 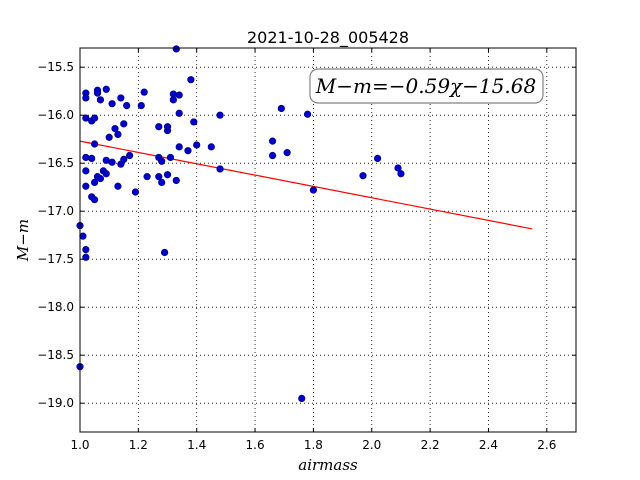 What do you see at coordinates (55, 355) in the screenshot?
I see `y-tick-label: −18.5` at bounding box center [55, 355].